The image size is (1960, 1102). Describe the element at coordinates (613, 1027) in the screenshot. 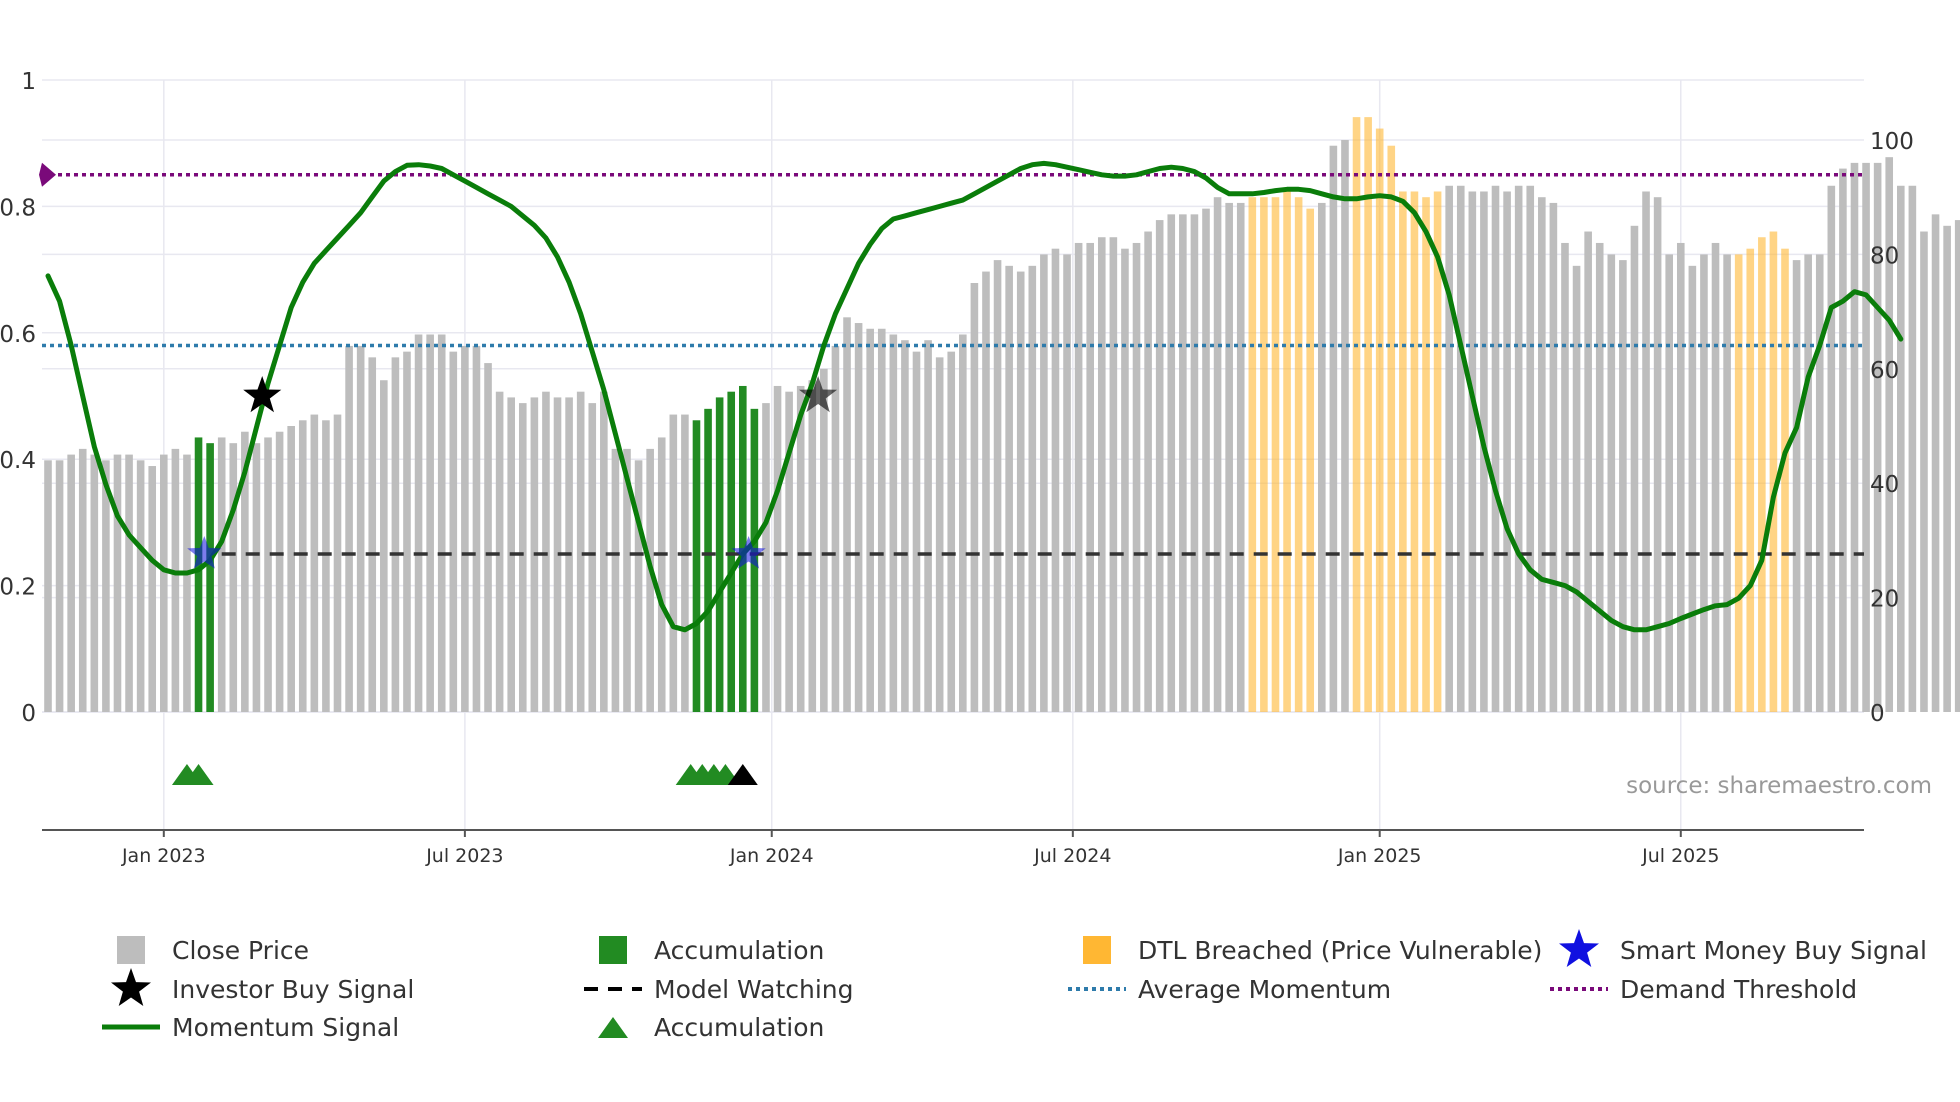

I see `legend-accumulation-triangle-icon` at that location.